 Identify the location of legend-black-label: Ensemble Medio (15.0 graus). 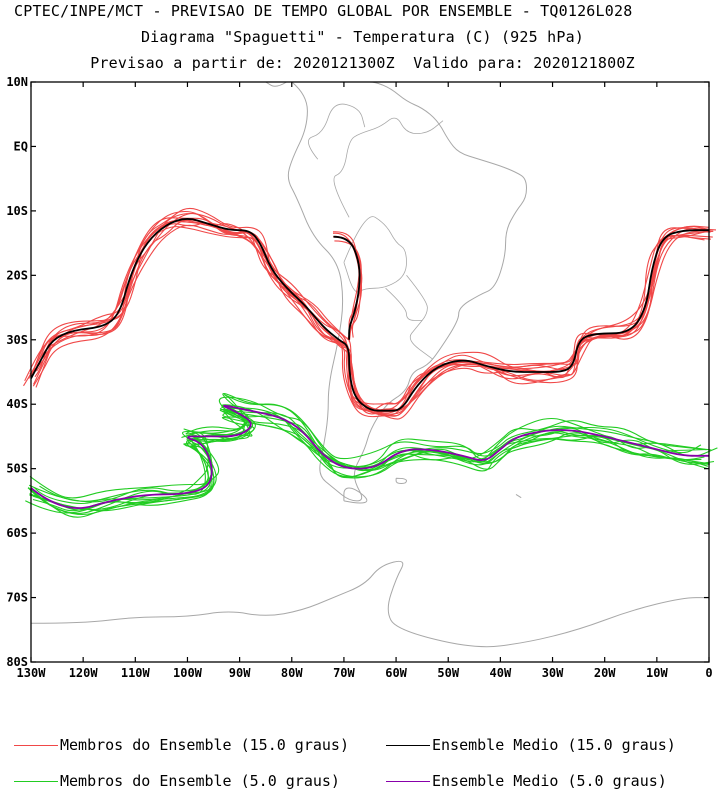
(554, 745).